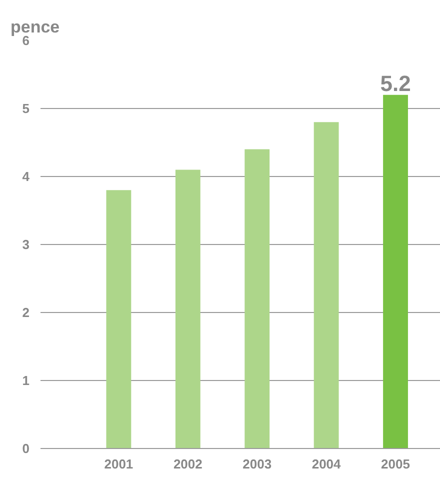  What do you see at coordinates (26, 312) in the screenshot?
I see `y-tick-label: 2` at bounding box center [26, 312].